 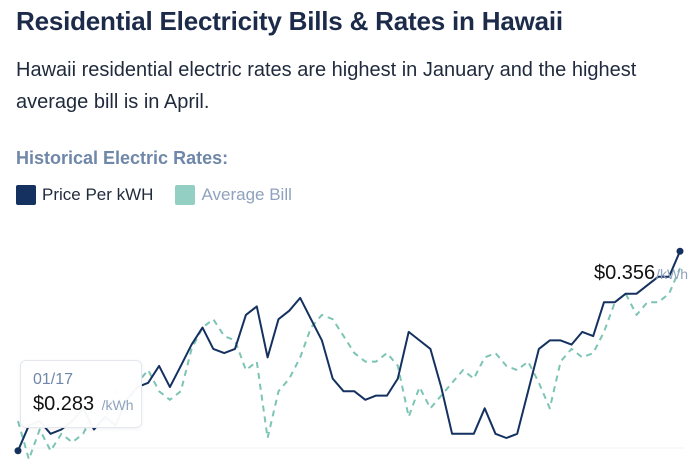 I want to click on legend-item-price: Price Per kWH, so click(x=84, y=195).